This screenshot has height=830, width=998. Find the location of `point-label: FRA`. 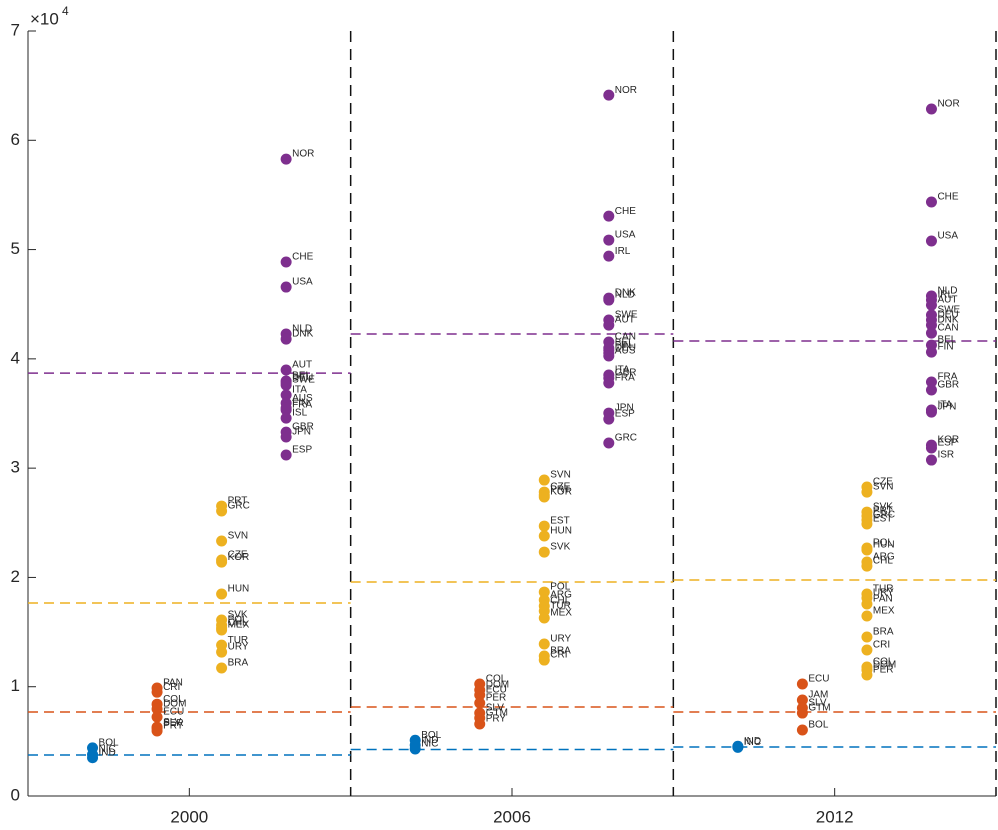

point-label: FRA is located at coordinates (302, 405).